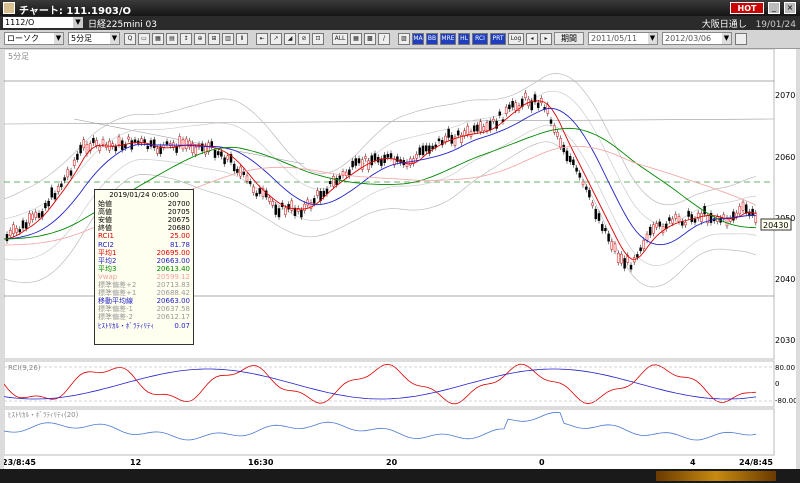  What do you see at coordinates (214, 39) in the screenshot?
I see `toolbar-button: ⊞` at bounding box center [214, 39].